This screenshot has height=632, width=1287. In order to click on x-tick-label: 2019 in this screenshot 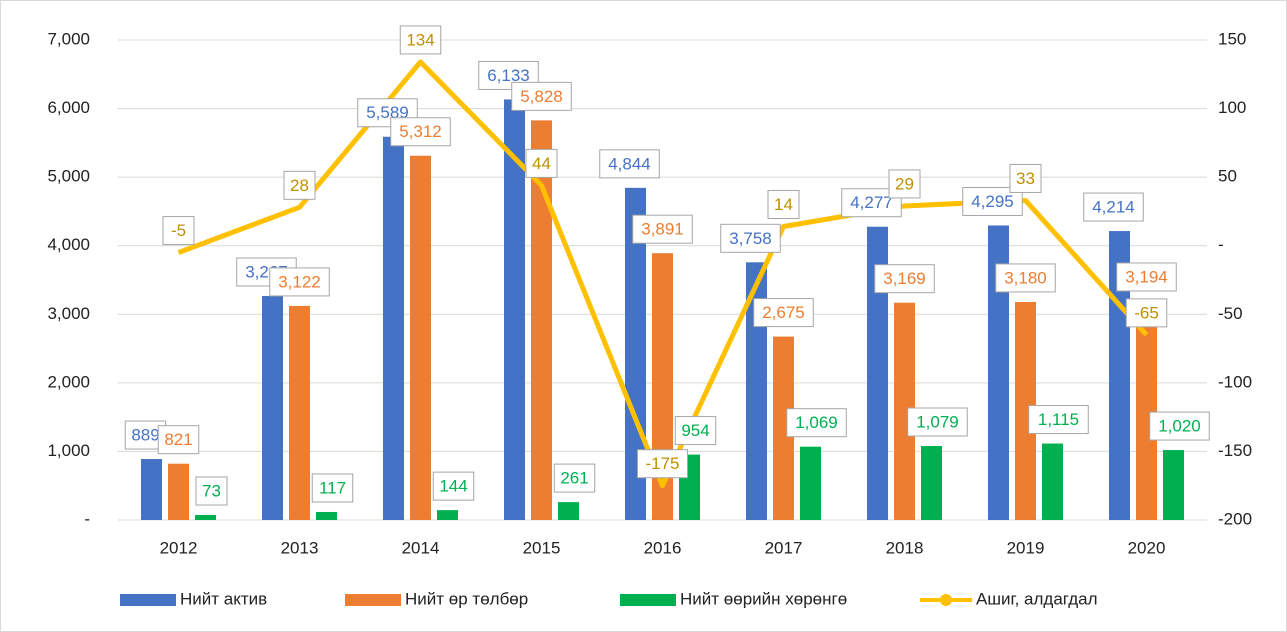, I will do `click(1026, 547)`.